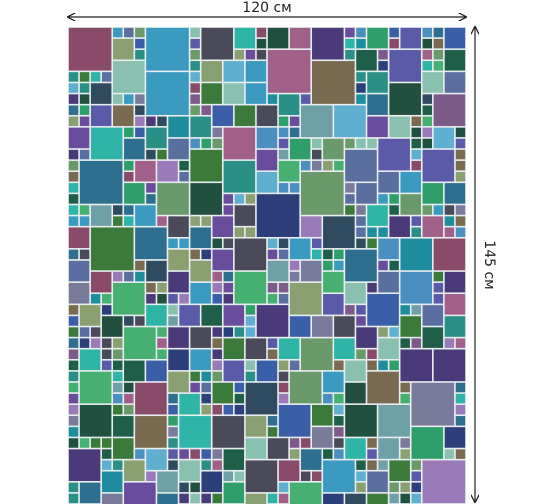  I want to click on width-label: 120 см, so click(266, 8).